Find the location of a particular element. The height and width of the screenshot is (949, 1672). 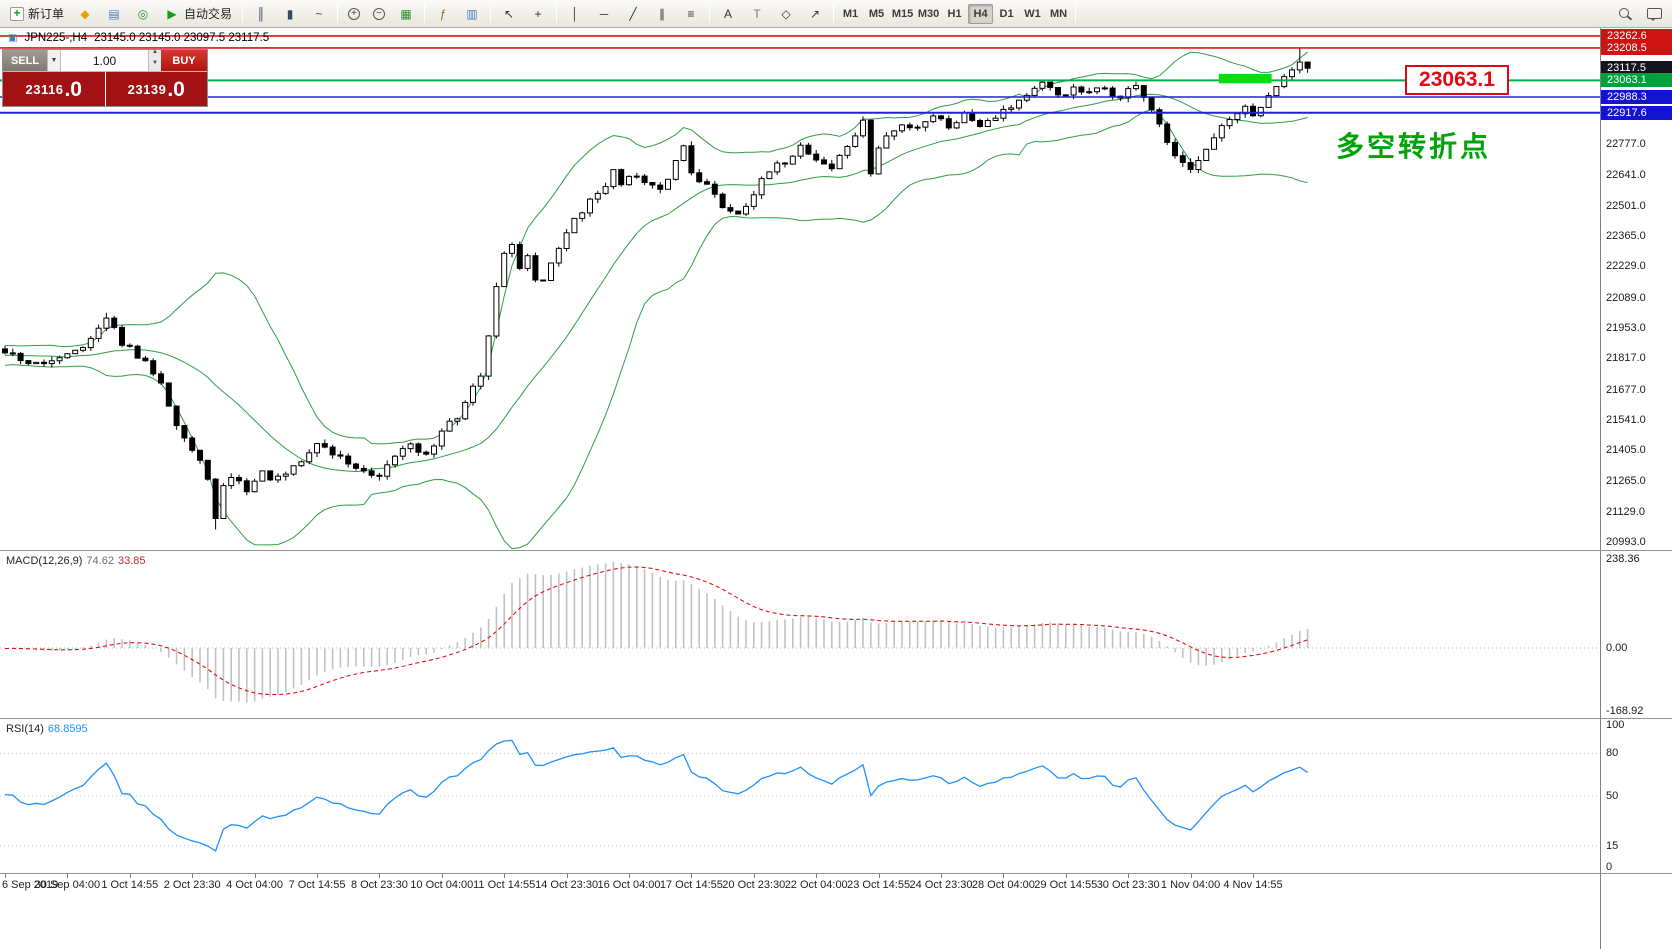

volume-stepper: ▲ ▼ is located at coordinates (154, 60).